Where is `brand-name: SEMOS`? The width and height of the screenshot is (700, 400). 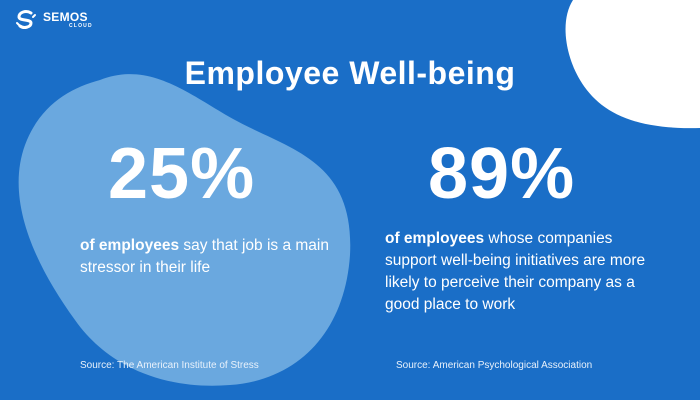
brand-name: SEMOS is located at coordinates (65, 17).